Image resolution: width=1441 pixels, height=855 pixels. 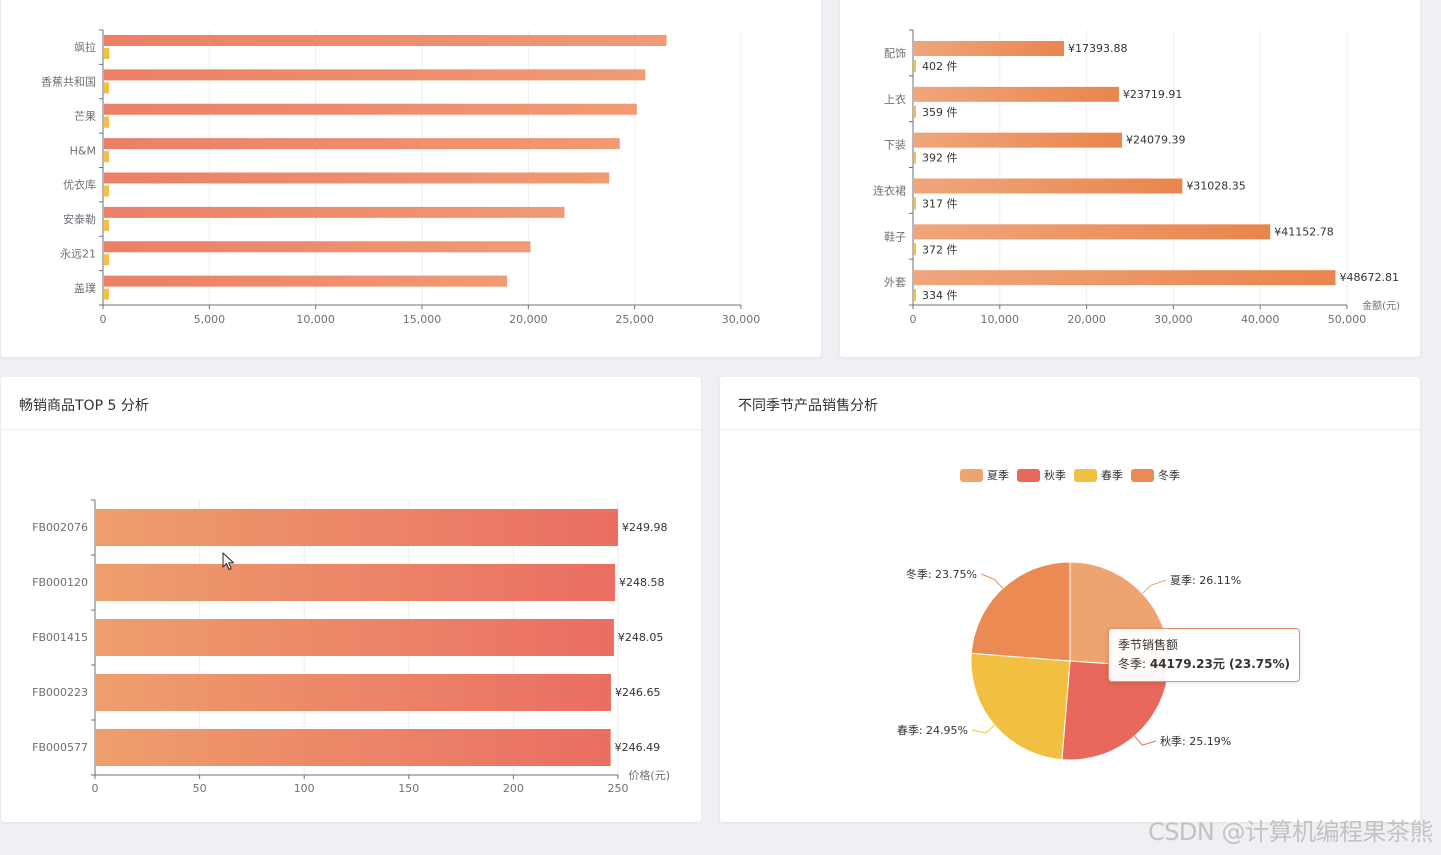 What do you see at coordinates (210, 319) in the screenshot?
I see `x-tick-label: 5,000` at bounding box center [210, 319].